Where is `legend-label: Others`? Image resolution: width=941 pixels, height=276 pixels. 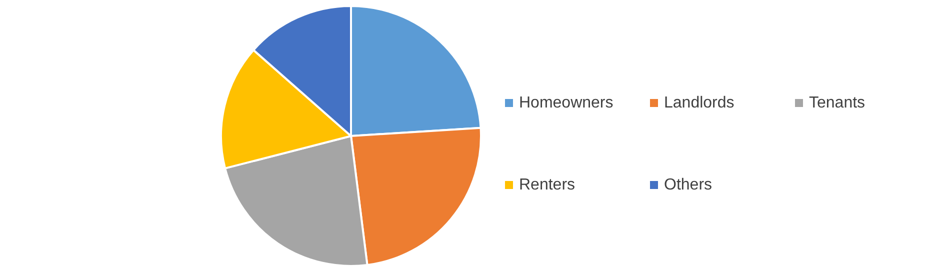 legend-label: Others is located at coordinates (688, 185).